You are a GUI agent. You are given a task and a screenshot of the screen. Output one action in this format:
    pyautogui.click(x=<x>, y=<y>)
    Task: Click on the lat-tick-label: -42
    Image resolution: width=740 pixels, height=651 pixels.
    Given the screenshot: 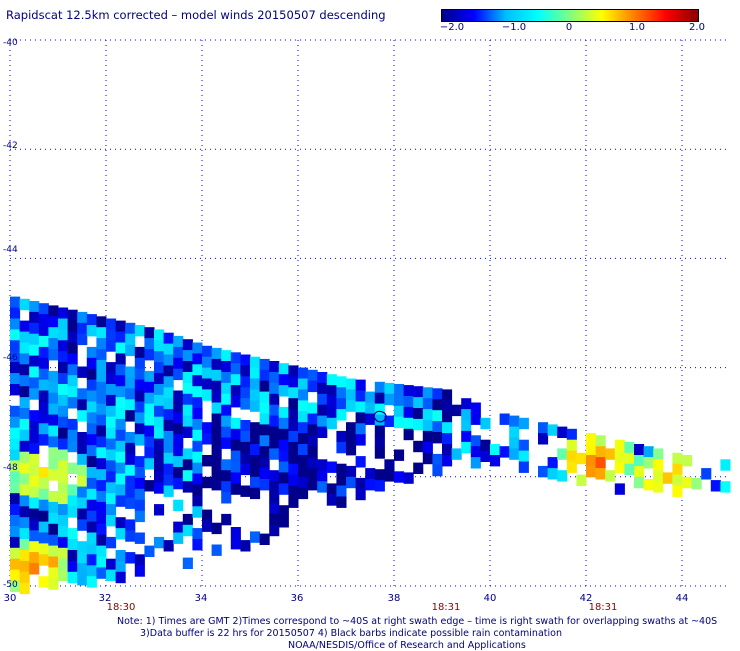 What is the action you would take?
    pyautogui.click(x=10, y=146)
    